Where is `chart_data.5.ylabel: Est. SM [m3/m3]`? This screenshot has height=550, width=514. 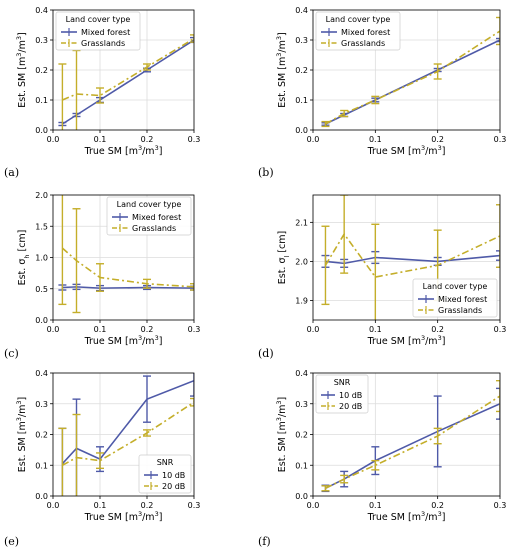
chart_data.5.ylabel: Est. SM [m3/m3] is located at coordinates (281, 434).